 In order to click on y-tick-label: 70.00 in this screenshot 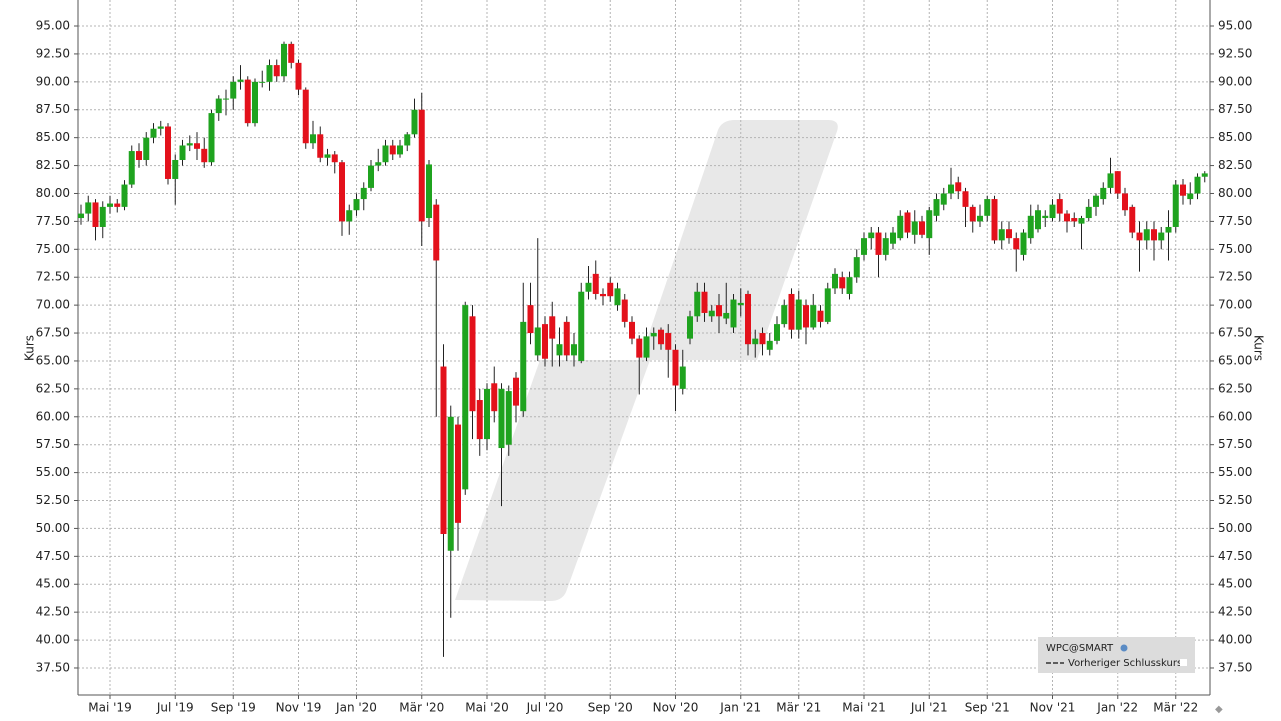, I will do `click(53, 305)`.